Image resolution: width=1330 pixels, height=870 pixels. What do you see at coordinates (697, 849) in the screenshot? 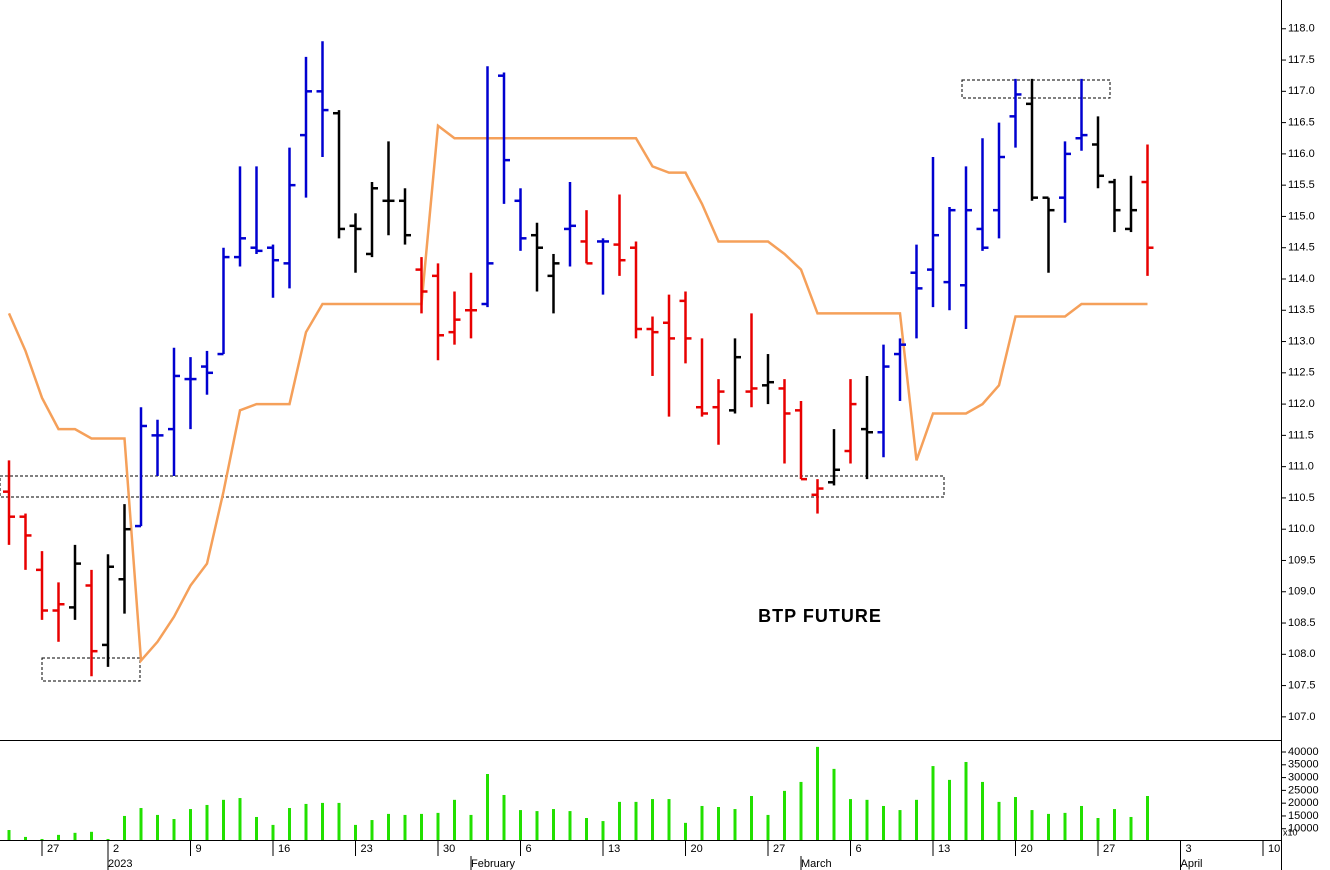
I see `x-tick-label: 20` at bounding box center [697, 849].